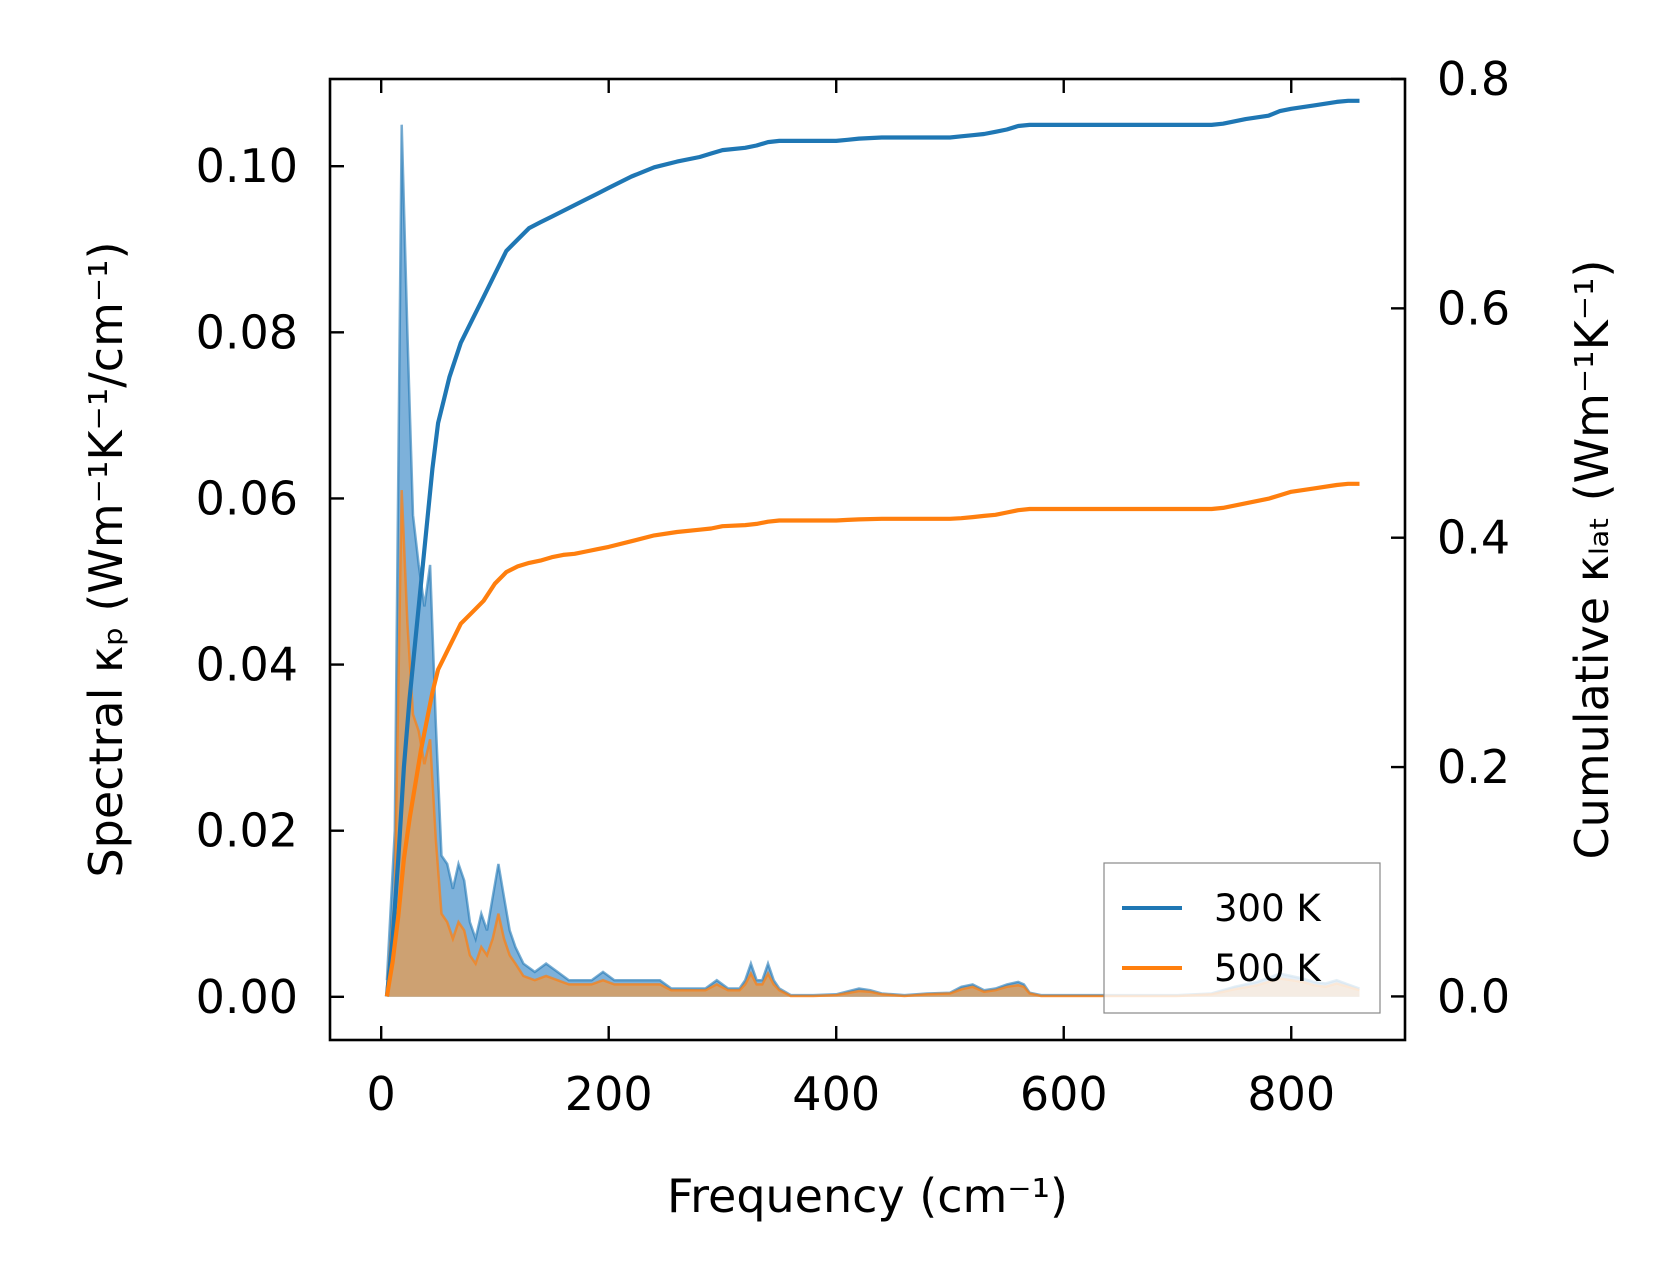 The image size is (1679, 1283). What do you see at coordinates (836, 1094) in the screenshot?
I see `x-tick-label: 400` at bounding box center [836, 1094].